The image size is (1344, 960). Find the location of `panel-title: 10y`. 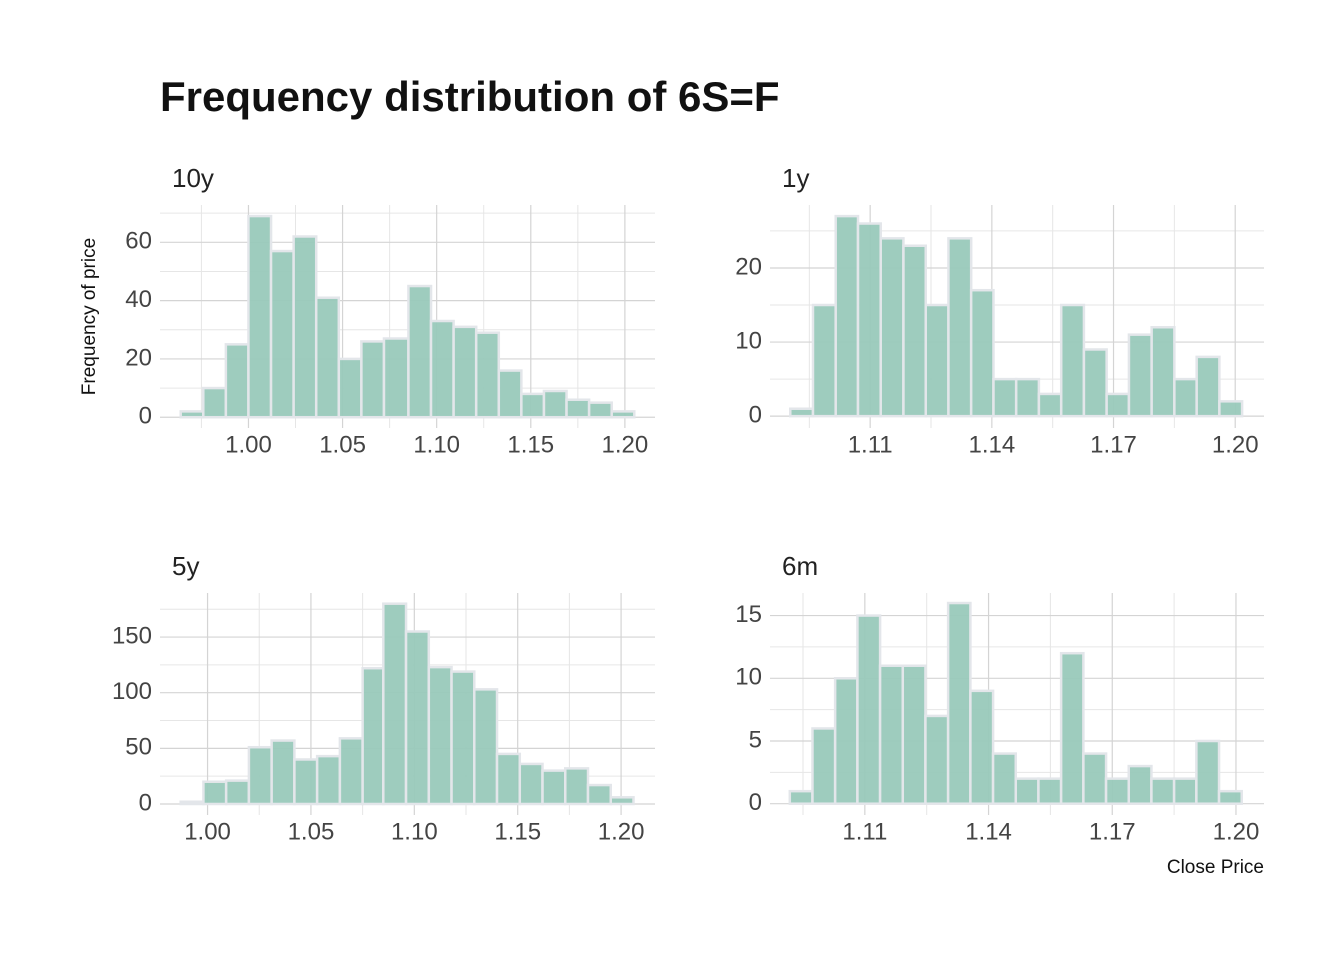

panel-title: 10y is located at coordinates (193, 178).